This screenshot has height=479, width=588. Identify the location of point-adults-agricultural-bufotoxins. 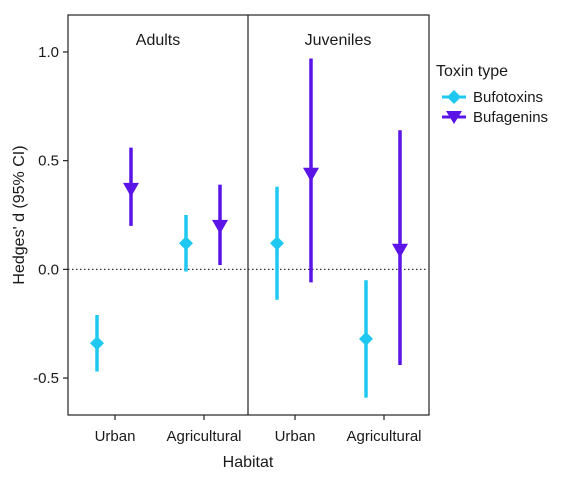
(186, 243).